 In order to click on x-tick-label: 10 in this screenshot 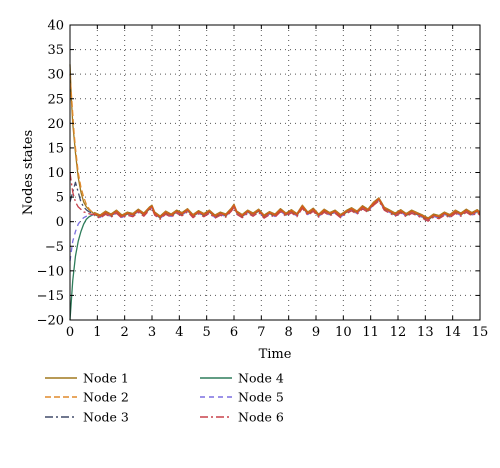, I will do `click(343, 332)`.